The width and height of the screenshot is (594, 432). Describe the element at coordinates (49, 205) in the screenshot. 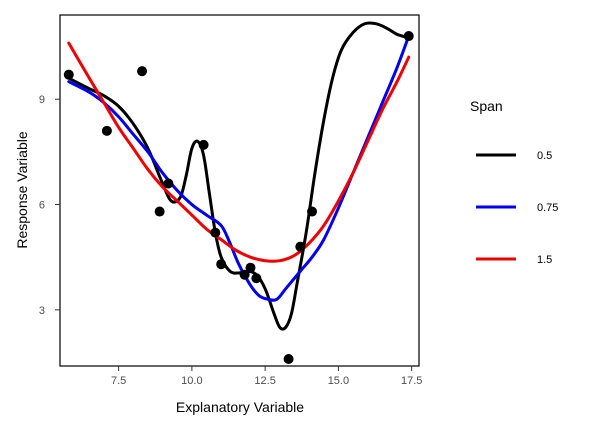

I see `y-axis: 3 6 9` at that location.